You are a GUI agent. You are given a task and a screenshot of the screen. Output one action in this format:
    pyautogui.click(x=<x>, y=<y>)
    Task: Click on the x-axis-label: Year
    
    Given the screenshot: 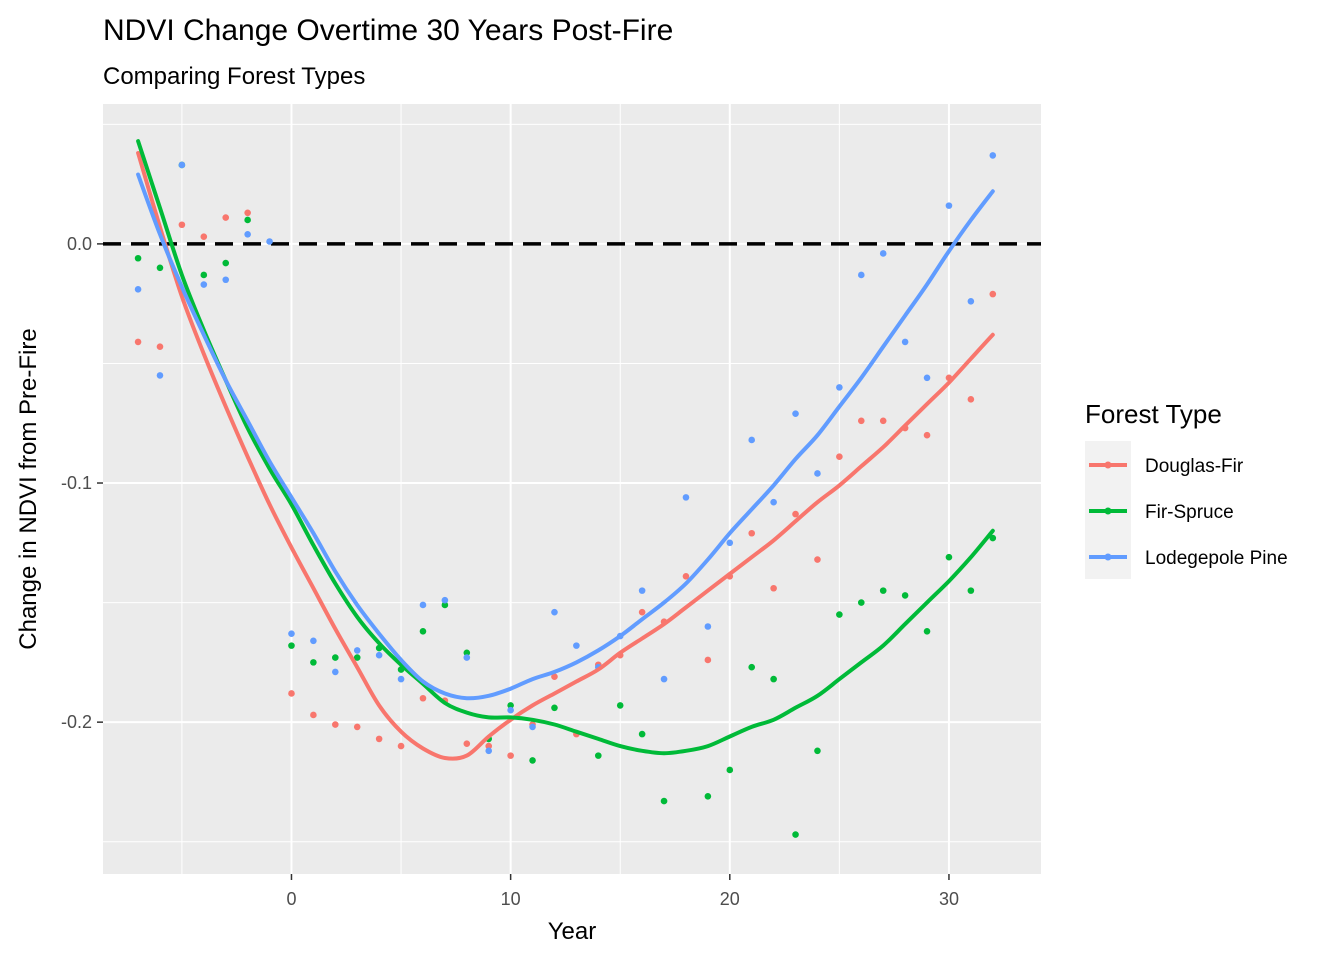 What is the action you would take?
    pyautogui.click(x=572, y=931)
    